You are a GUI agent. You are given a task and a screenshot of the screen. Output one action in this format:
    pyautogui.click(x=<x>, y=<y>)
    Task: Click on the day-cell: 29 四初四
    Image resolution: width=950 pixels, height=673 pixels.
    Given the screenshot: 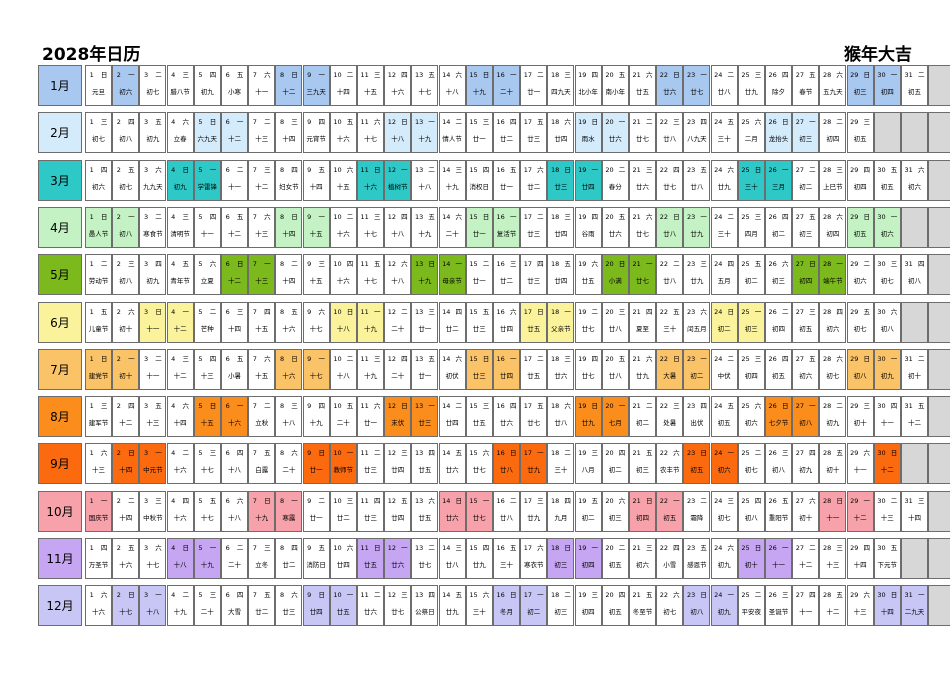 What is the action you would take?
    pyautogui.click(x=860, y=180)
    